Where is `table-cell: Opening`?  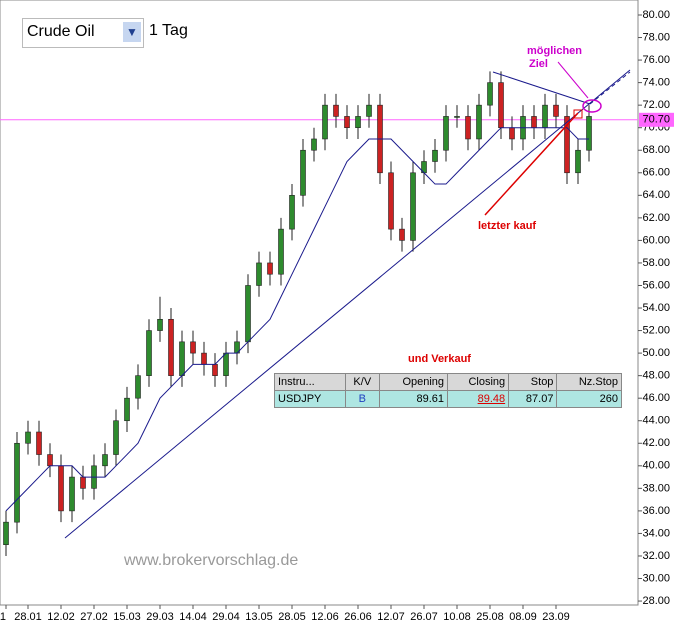 table-cell: Opening is located at coordinates (414, 382).